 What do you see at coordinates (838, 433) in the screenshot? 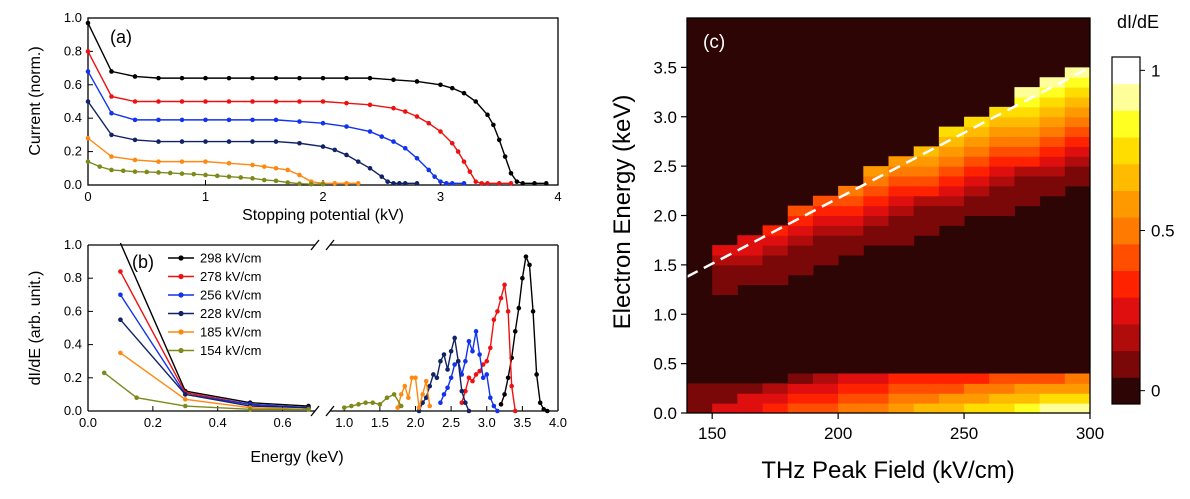
I see `panel-c-x-tick-label: 200` at bounding box center [838, 433].